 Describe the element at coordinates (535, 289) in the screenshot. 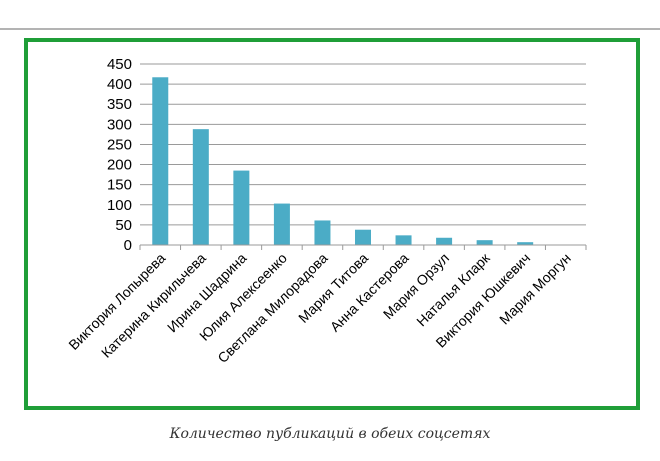

I see `x-category-label: Мария Моргун` at that location.